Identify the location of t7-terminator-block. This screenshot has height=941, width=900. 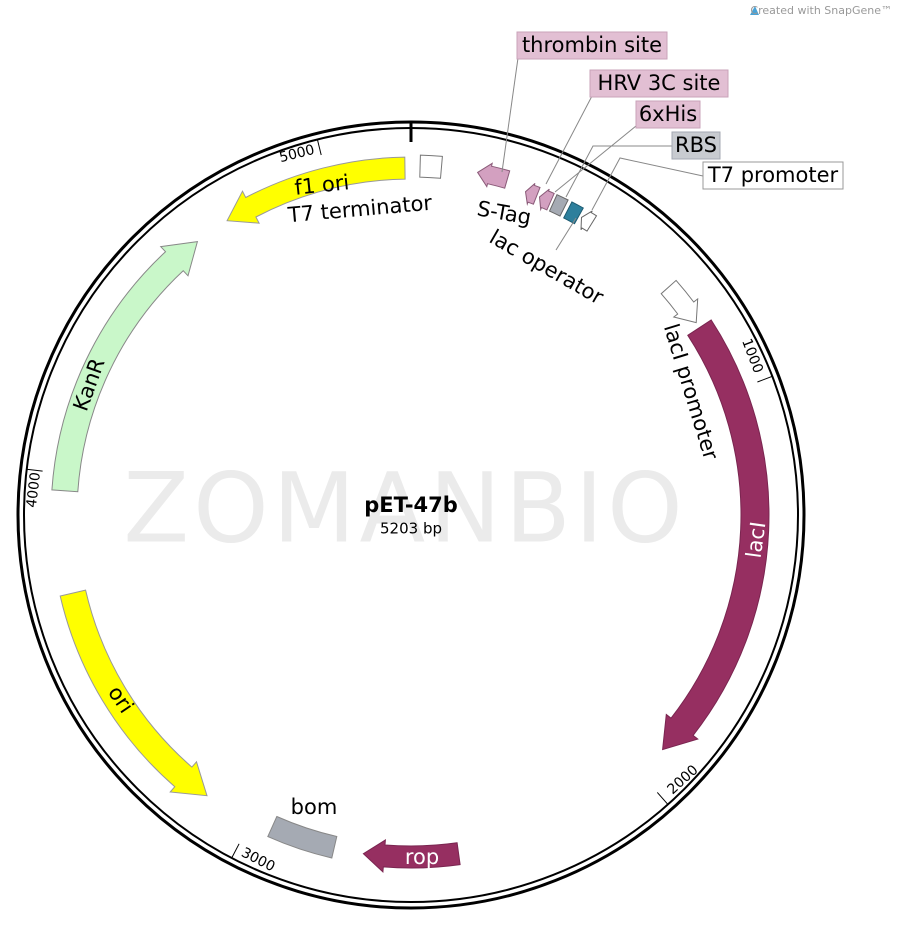
(431, 166).